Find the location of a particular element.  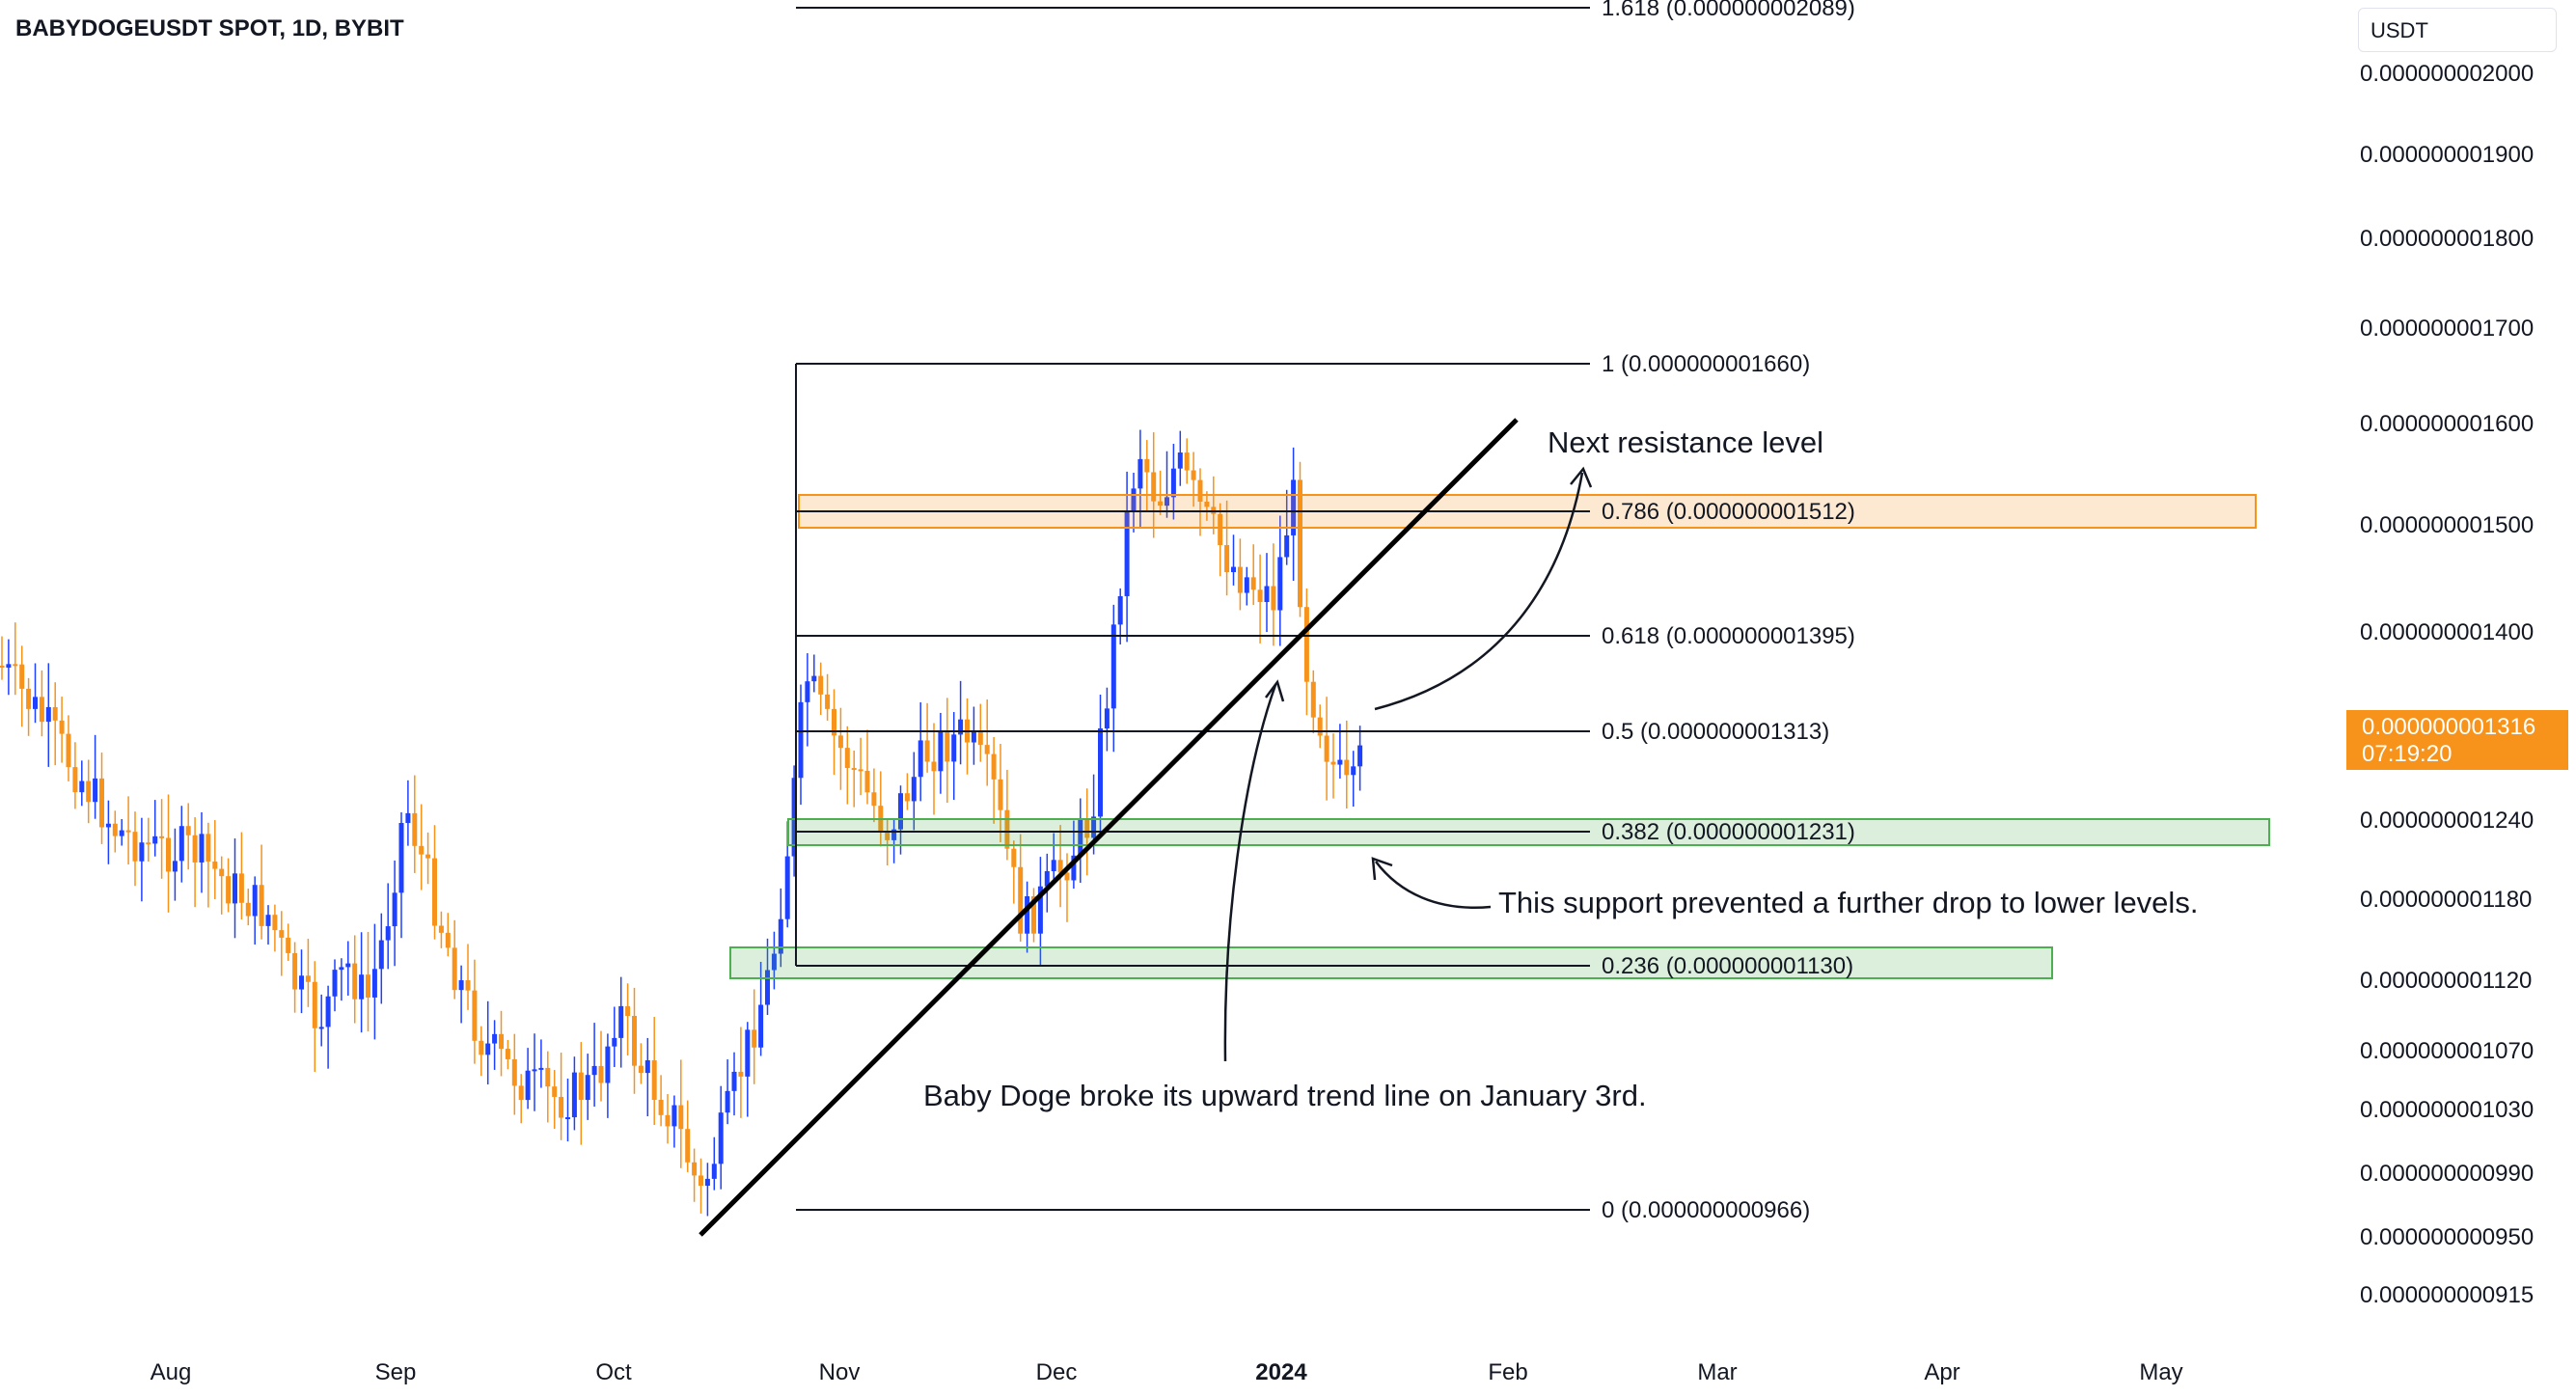

fib-level-label: 0 (0.000000000966) is located at coordinates (1706, 1210).